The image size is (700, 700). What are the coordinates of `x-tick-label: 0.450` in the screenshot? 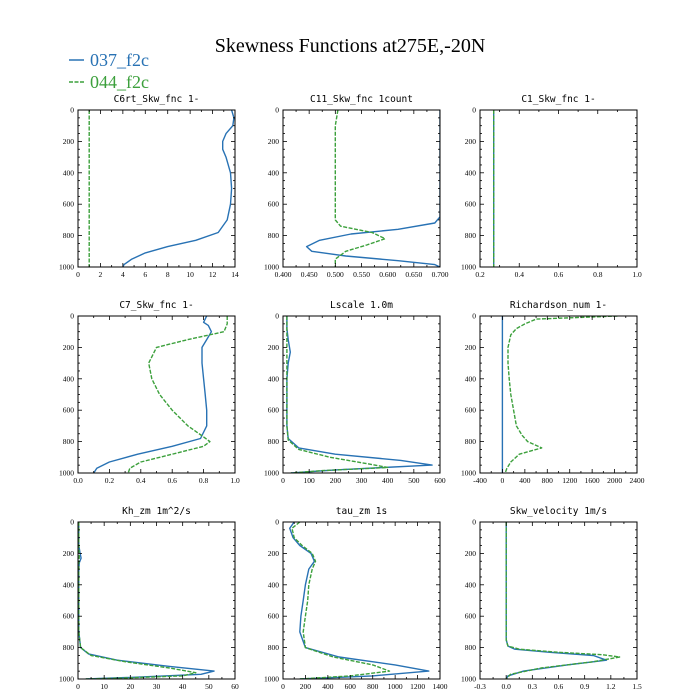 It's located at (309, 274).